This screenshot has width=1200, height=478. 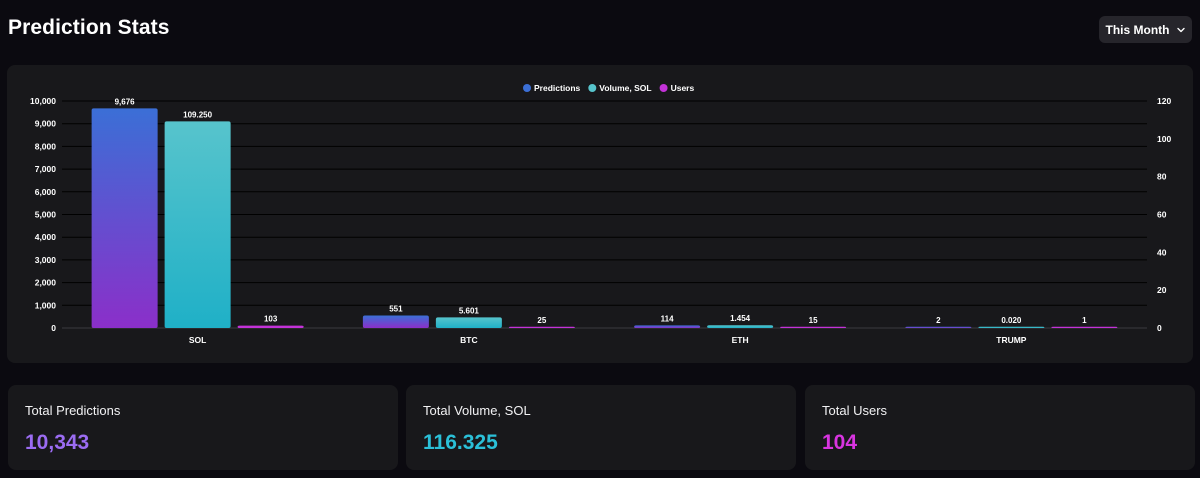 What do you see at coordinates (46, 260) in the screenshot?
I see `y-left-tick-label: 3,000` at bounding box center [46, 260].